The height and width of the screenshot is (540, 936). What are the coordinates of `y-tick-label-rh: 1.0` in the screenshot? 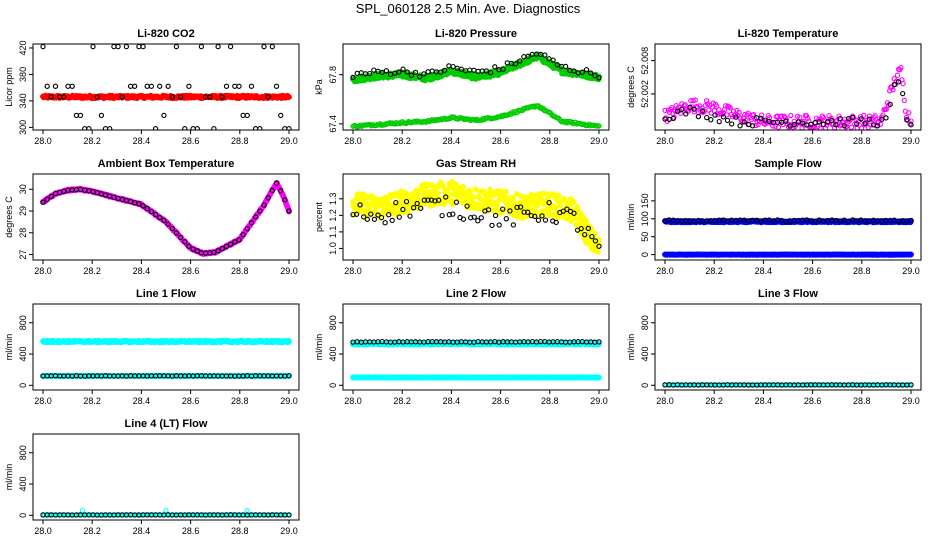 It's located at (333, 248).